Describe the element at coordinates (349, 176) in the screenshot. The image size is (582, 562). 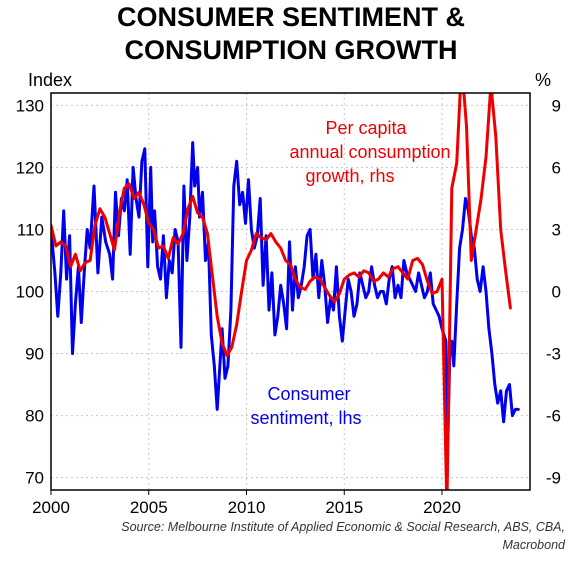
I see `consumption-series-label-line-3: growth, rhs` at that location.